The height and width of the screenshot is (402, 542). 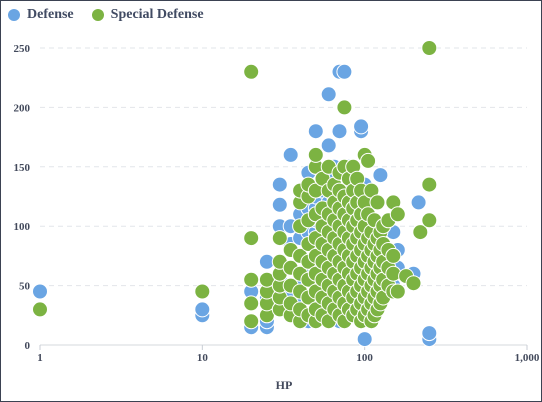 I want to click on y-tick-label: 100, so click(x=22, y=227).